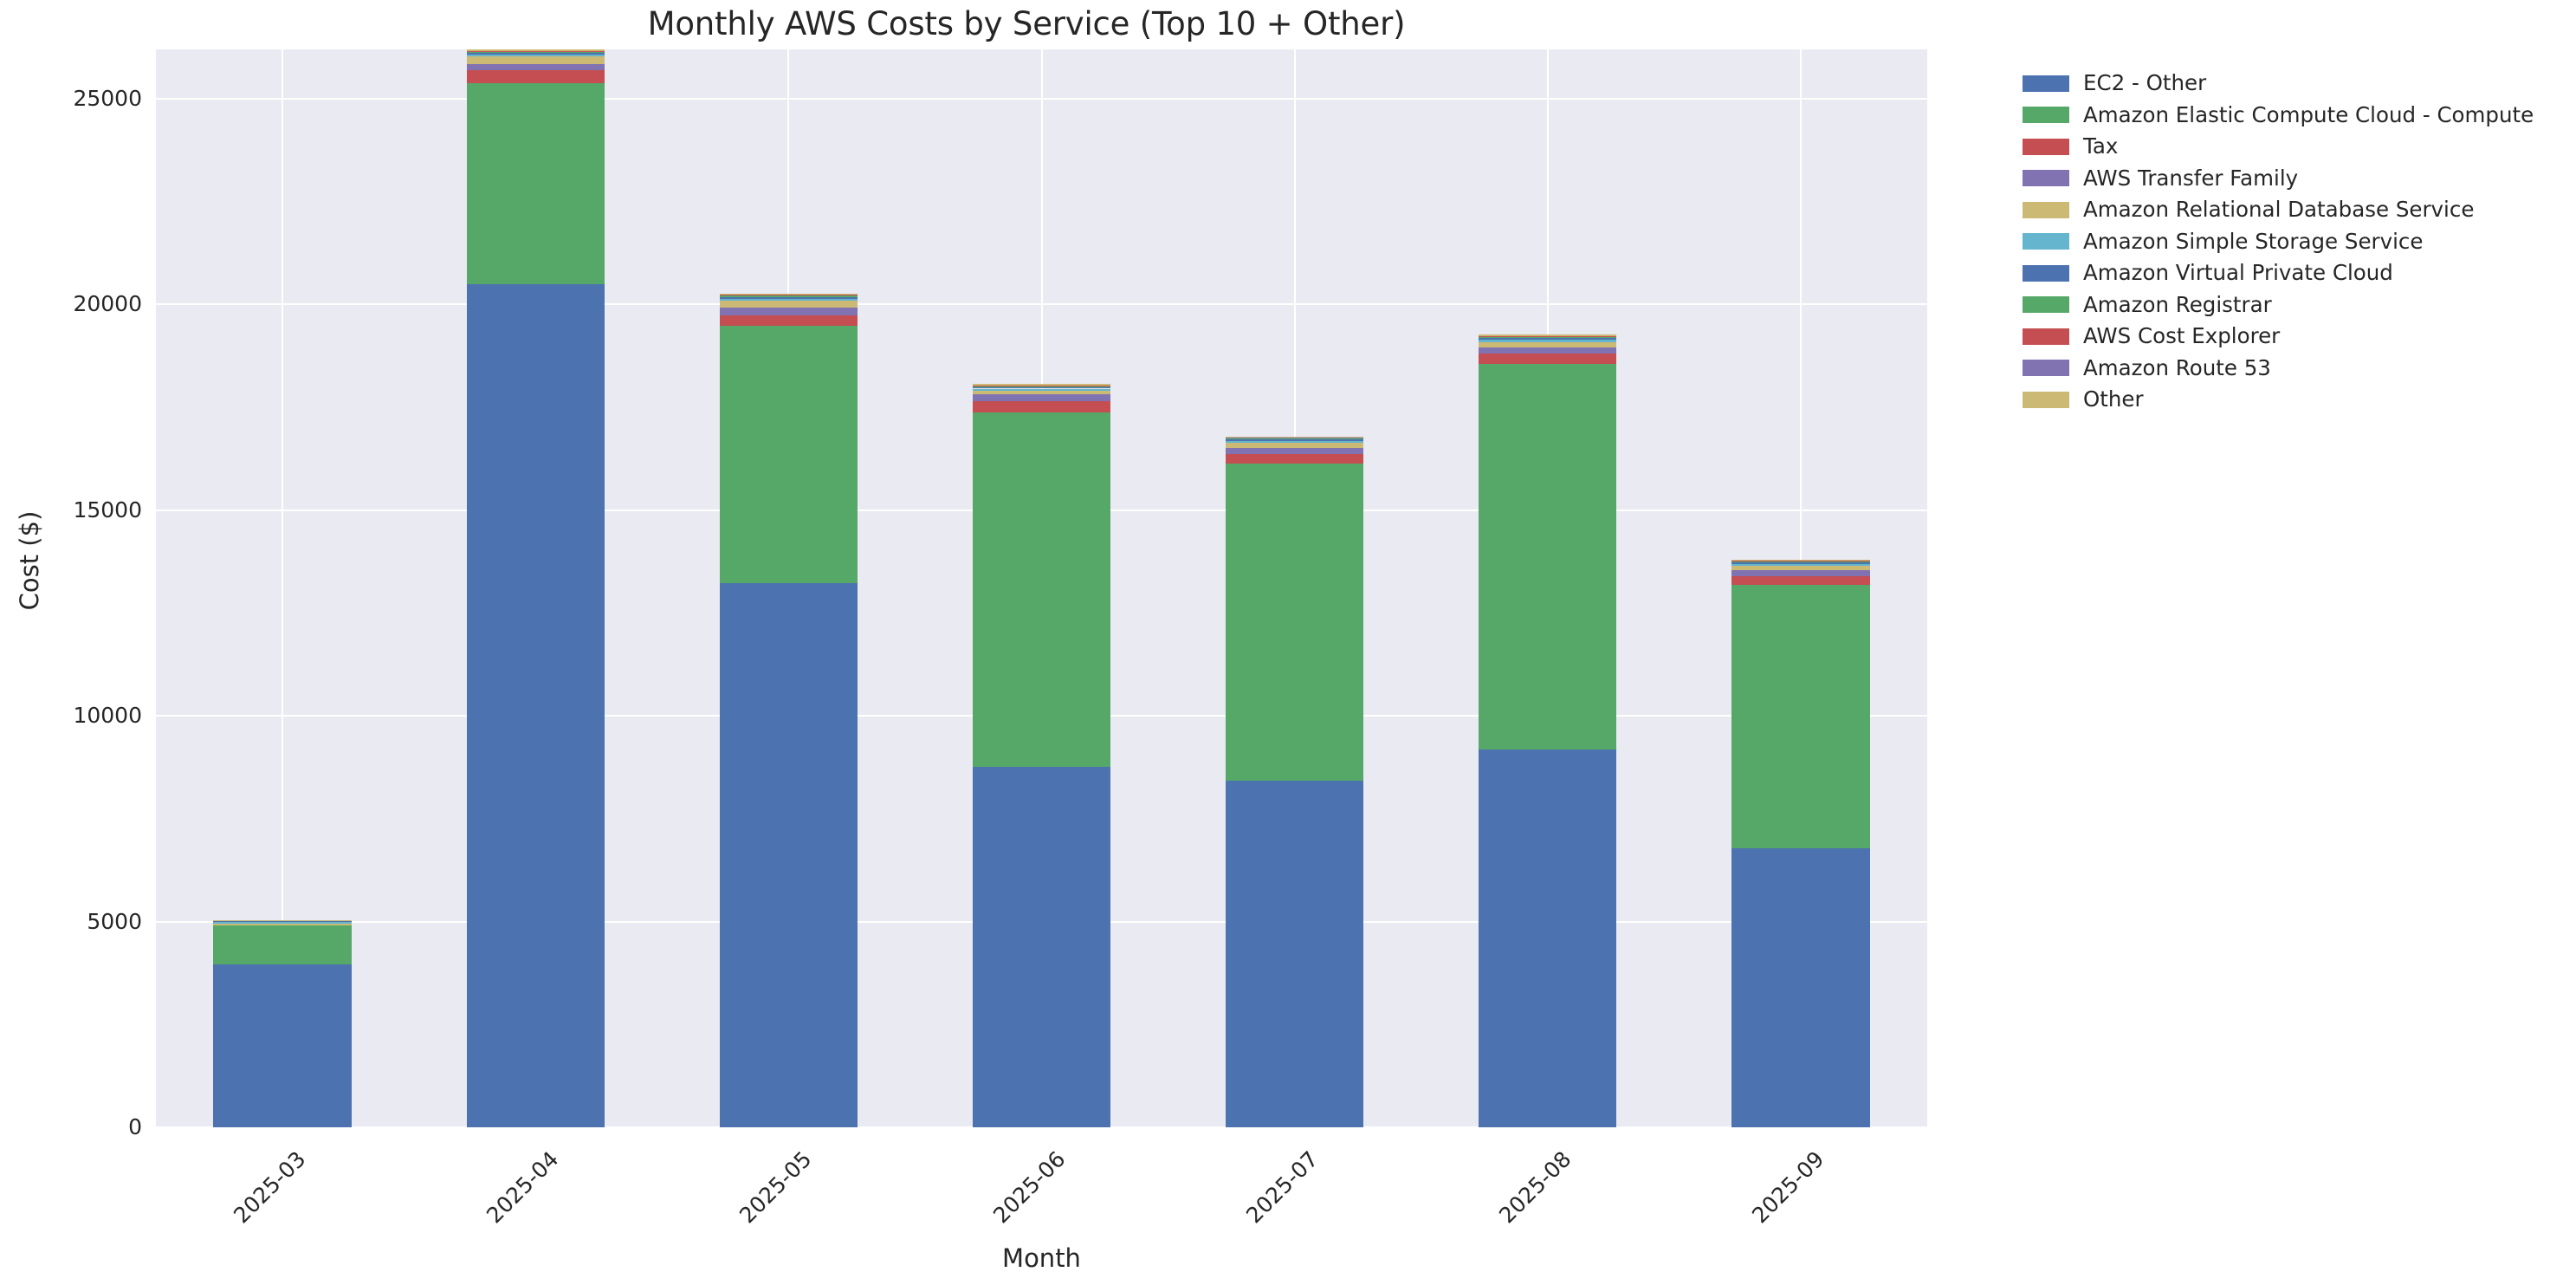 The height and width of the screenshot is (1285, 2576). Describe the element at coordinates (283, 588) in the screenshot. I see `vertical-gridline` at that location.